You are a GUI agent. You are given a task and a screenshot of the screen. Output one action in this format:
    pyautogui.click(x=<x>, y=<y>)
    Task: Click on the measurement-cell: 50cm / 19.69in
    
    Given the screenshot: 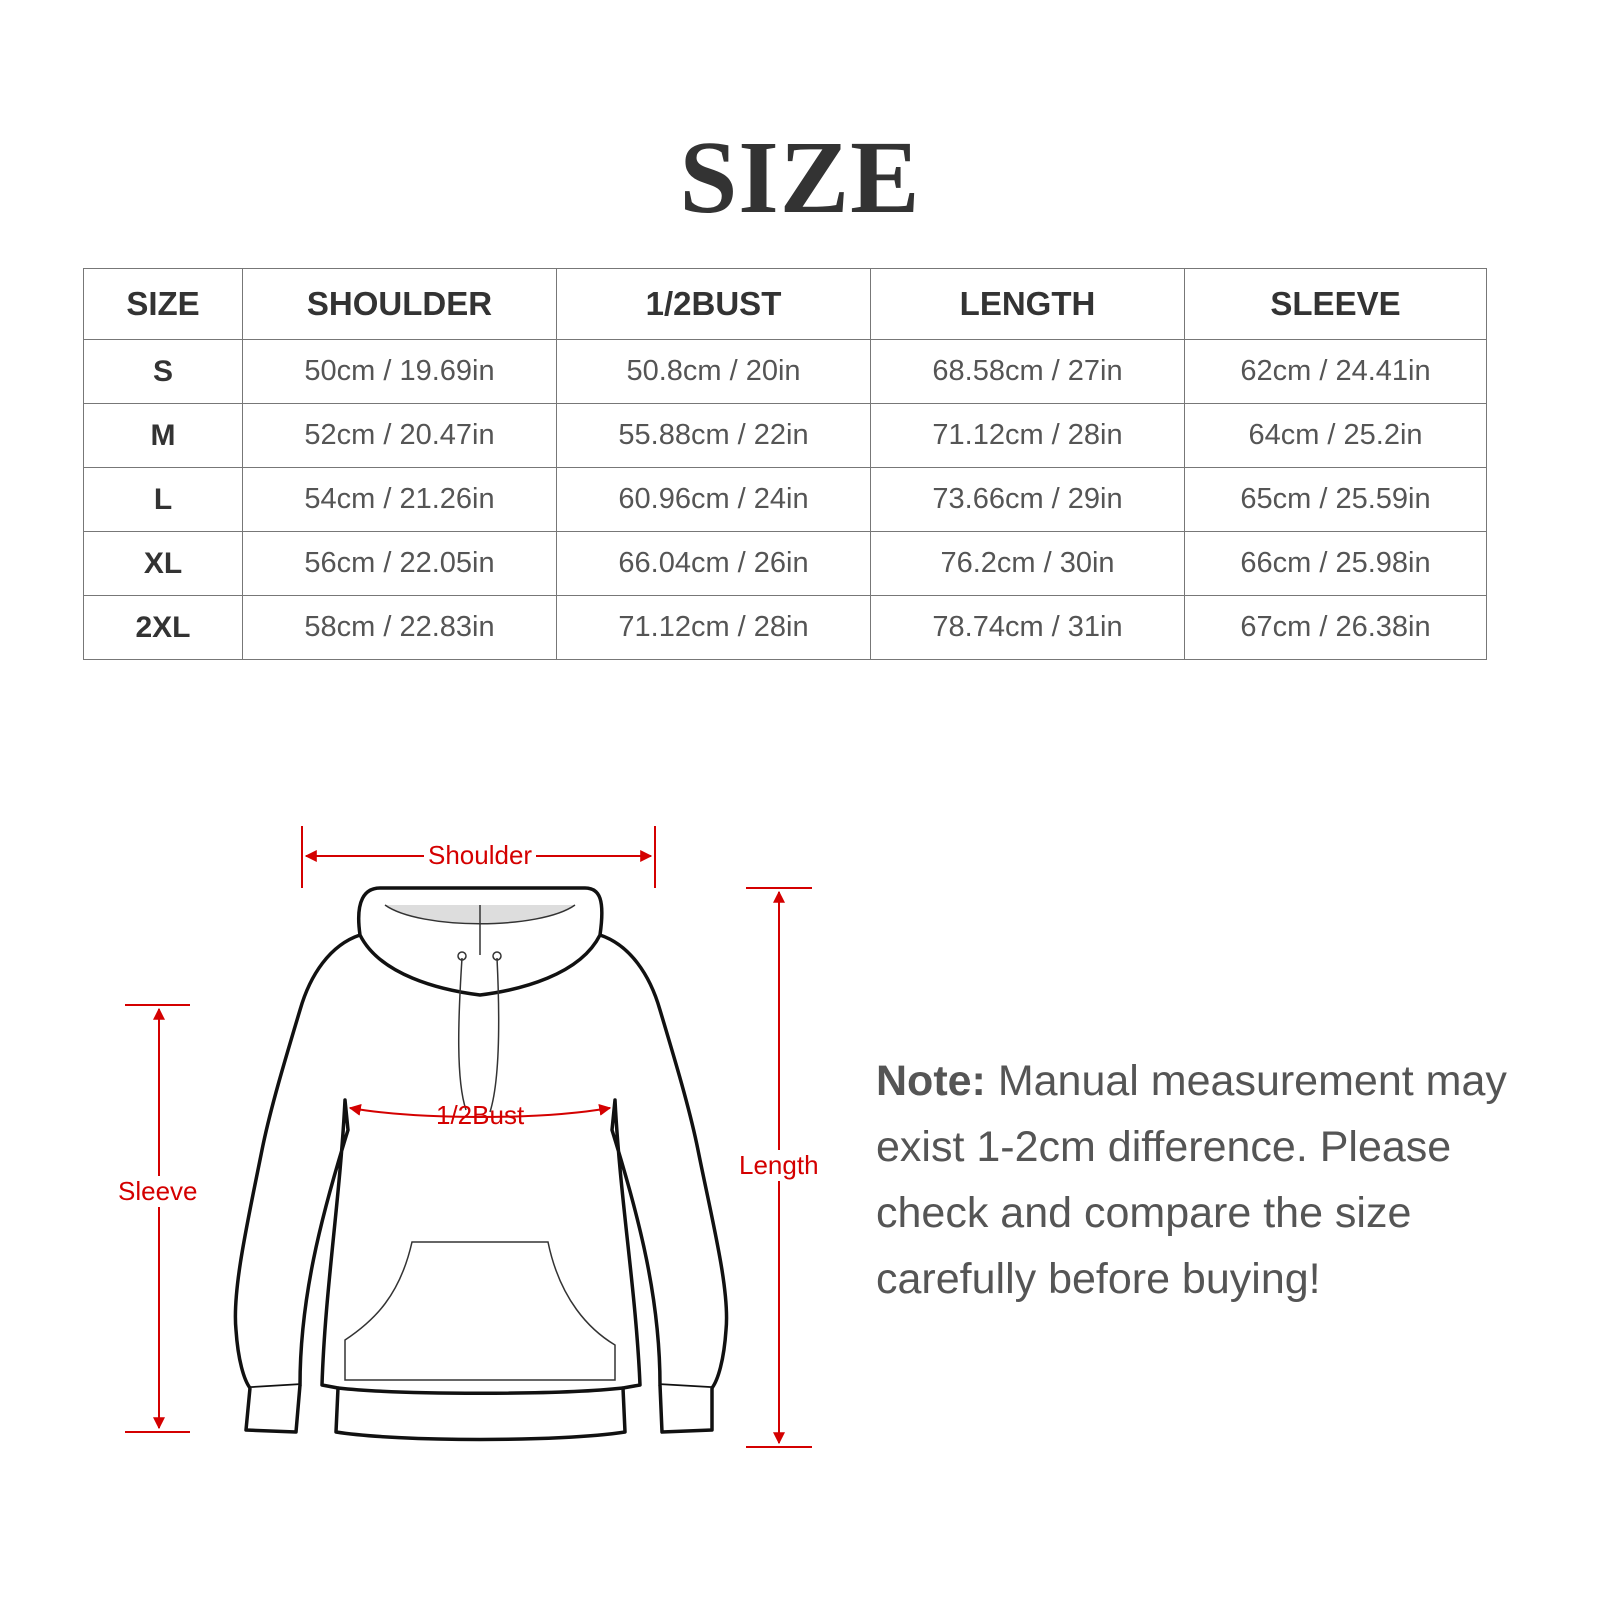 What is the action you would take?
    pyautogui.click(x=399, y=371)
    